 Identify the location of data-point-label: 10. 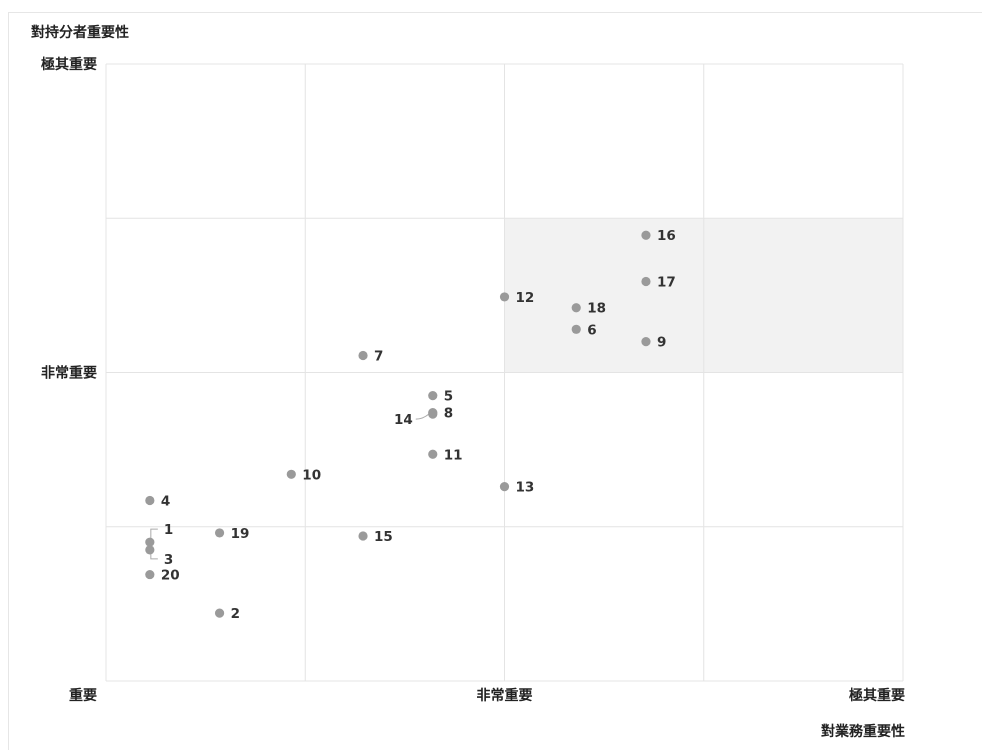
(311, 475).